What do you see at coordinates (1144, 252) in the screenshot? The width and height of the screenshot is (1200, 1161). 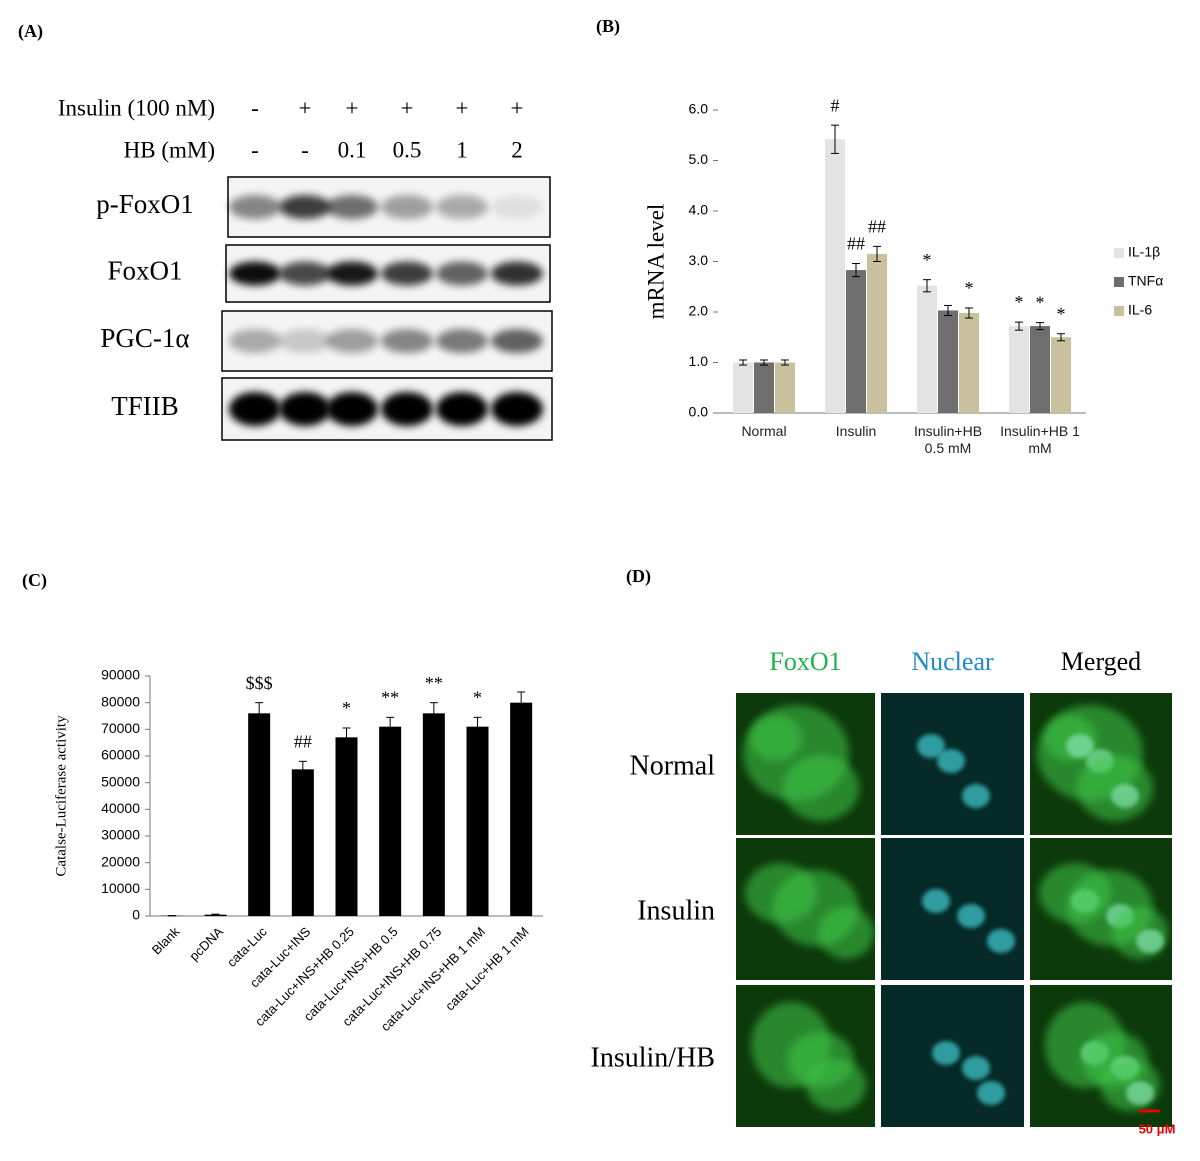 I see `legend-label: IL-1β` at bounding box center [1144, 252].